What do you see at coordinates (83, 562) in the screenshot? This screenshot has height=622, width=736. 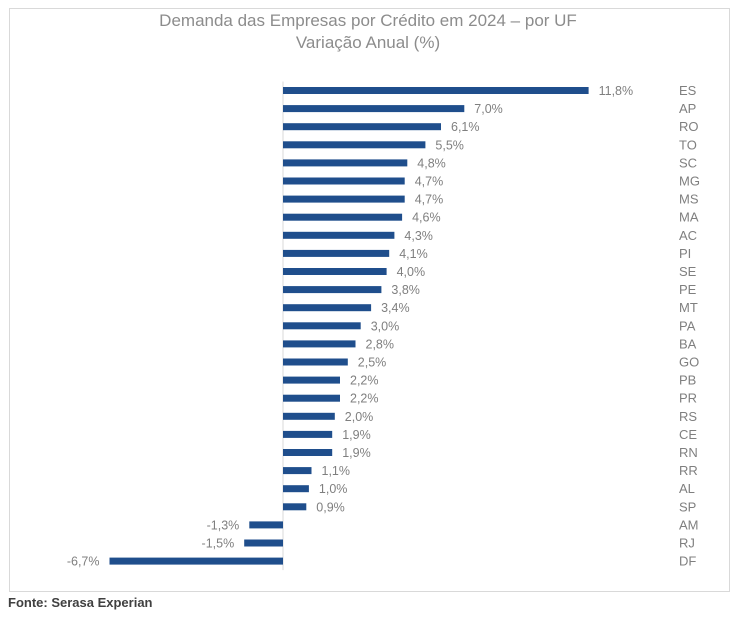 I see `value-label-df: -6,7%` at bounding box center [83, 562].